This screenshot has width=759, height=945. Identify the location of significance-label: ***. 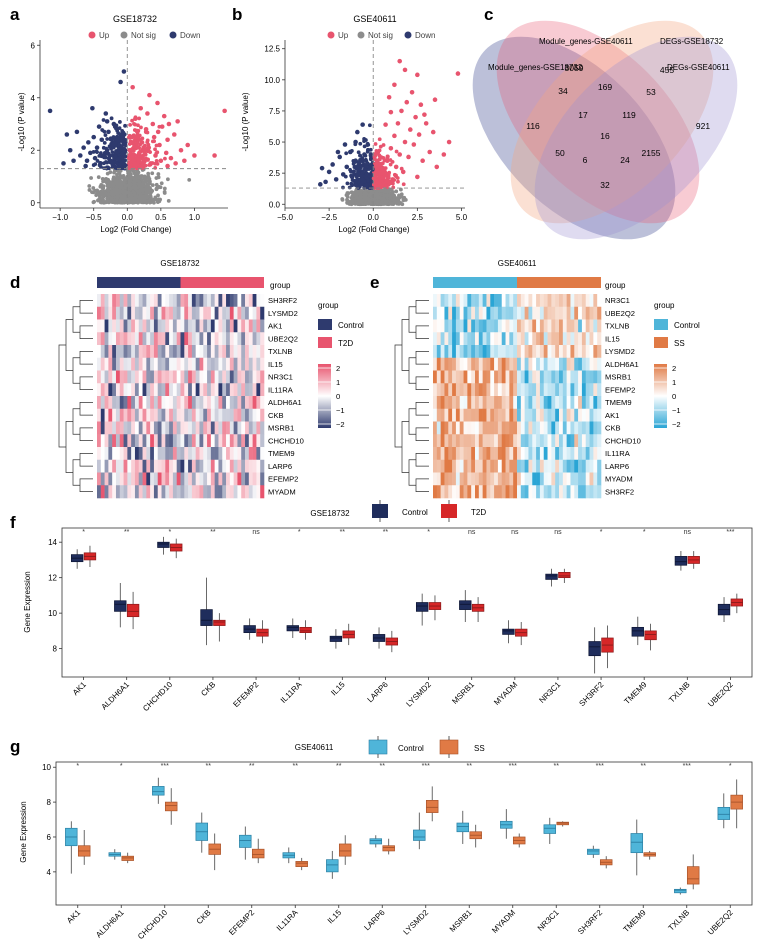
(165, 766).